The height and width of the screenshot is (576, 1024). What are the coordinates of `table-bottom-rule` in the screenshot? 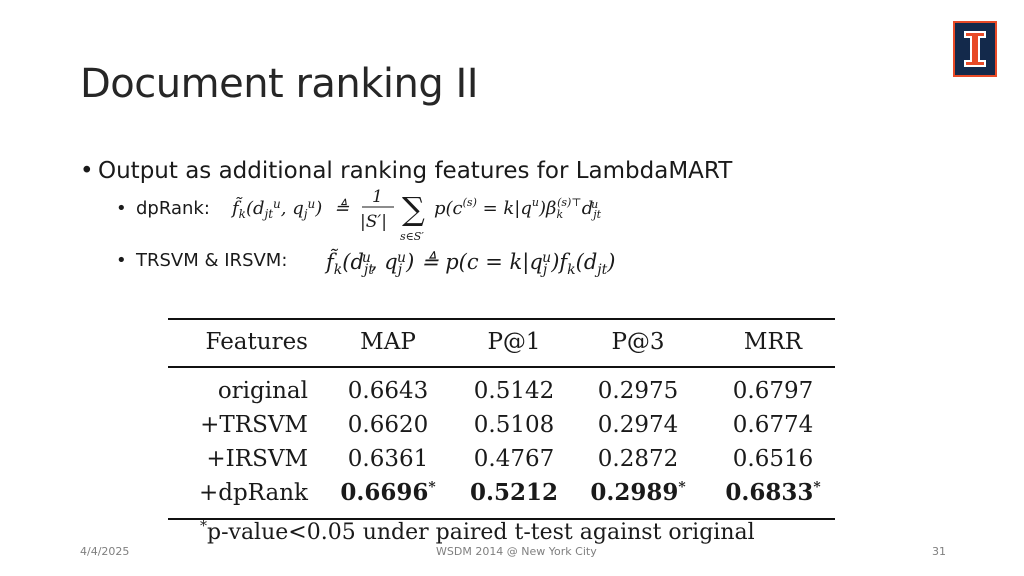 It's located at (501, 519).